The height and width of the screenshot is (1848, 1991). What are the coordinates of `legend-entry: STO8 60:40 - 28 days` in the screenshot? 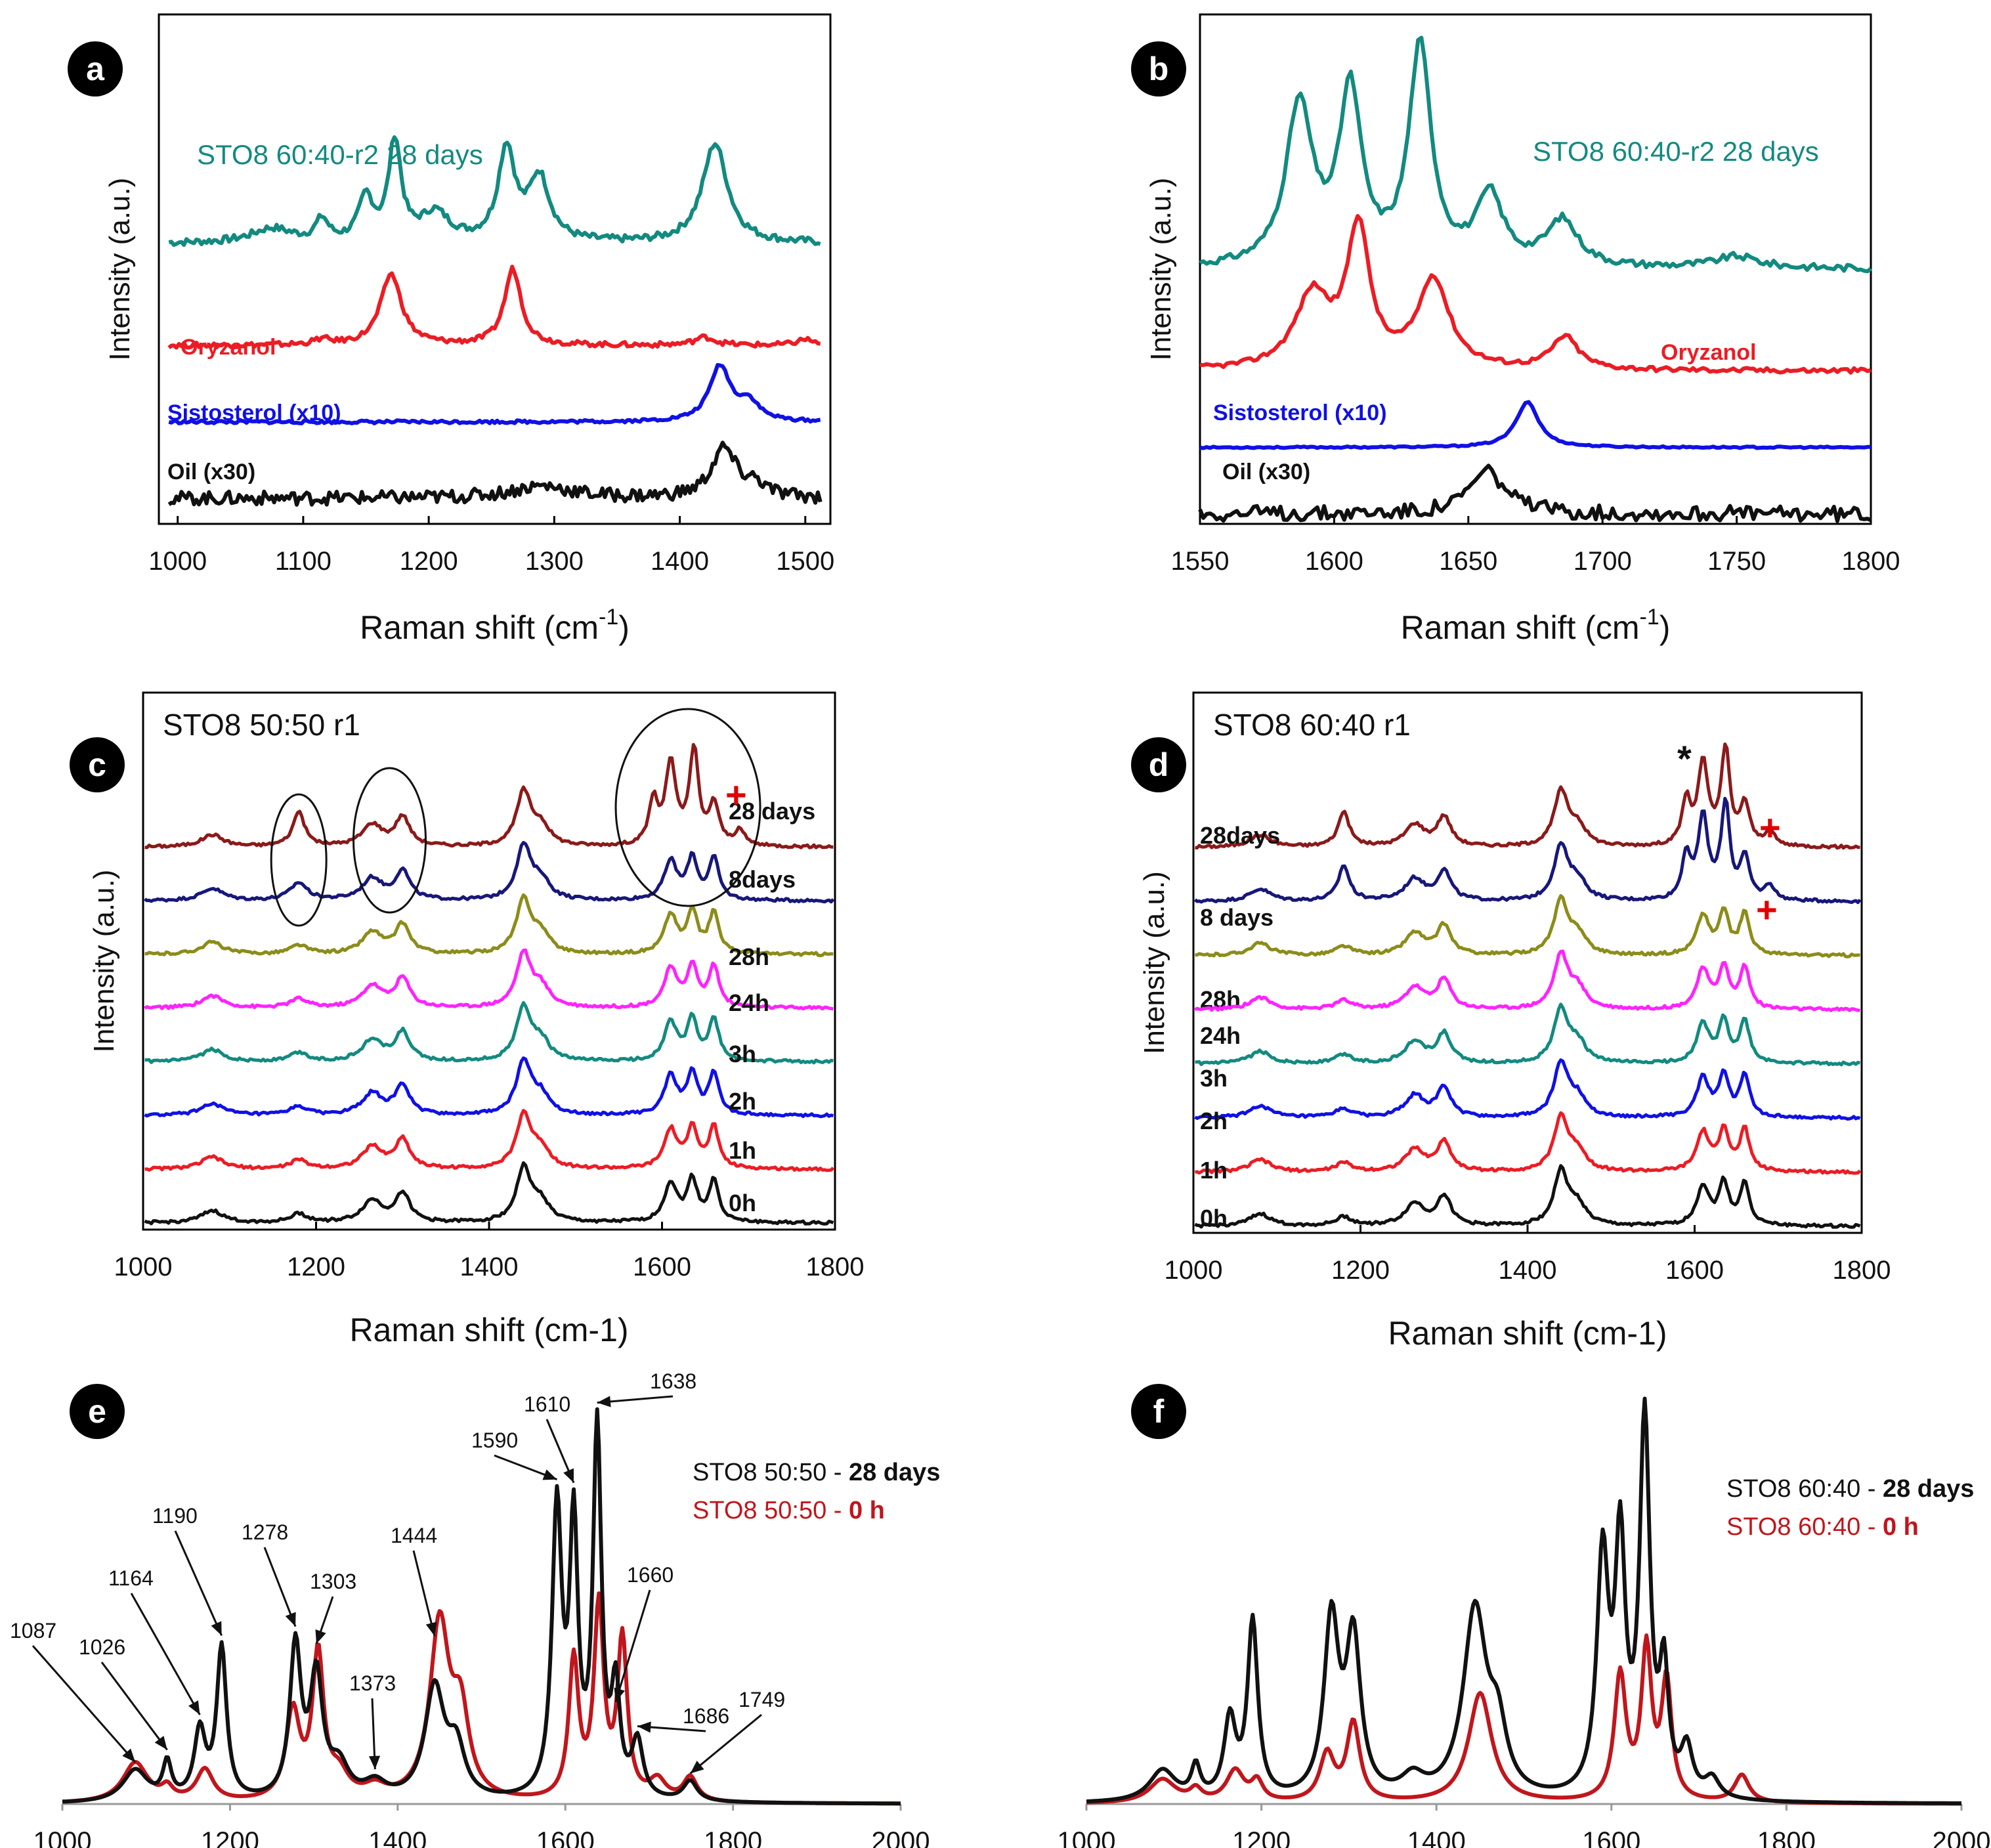 It's located at (1850, 1489).